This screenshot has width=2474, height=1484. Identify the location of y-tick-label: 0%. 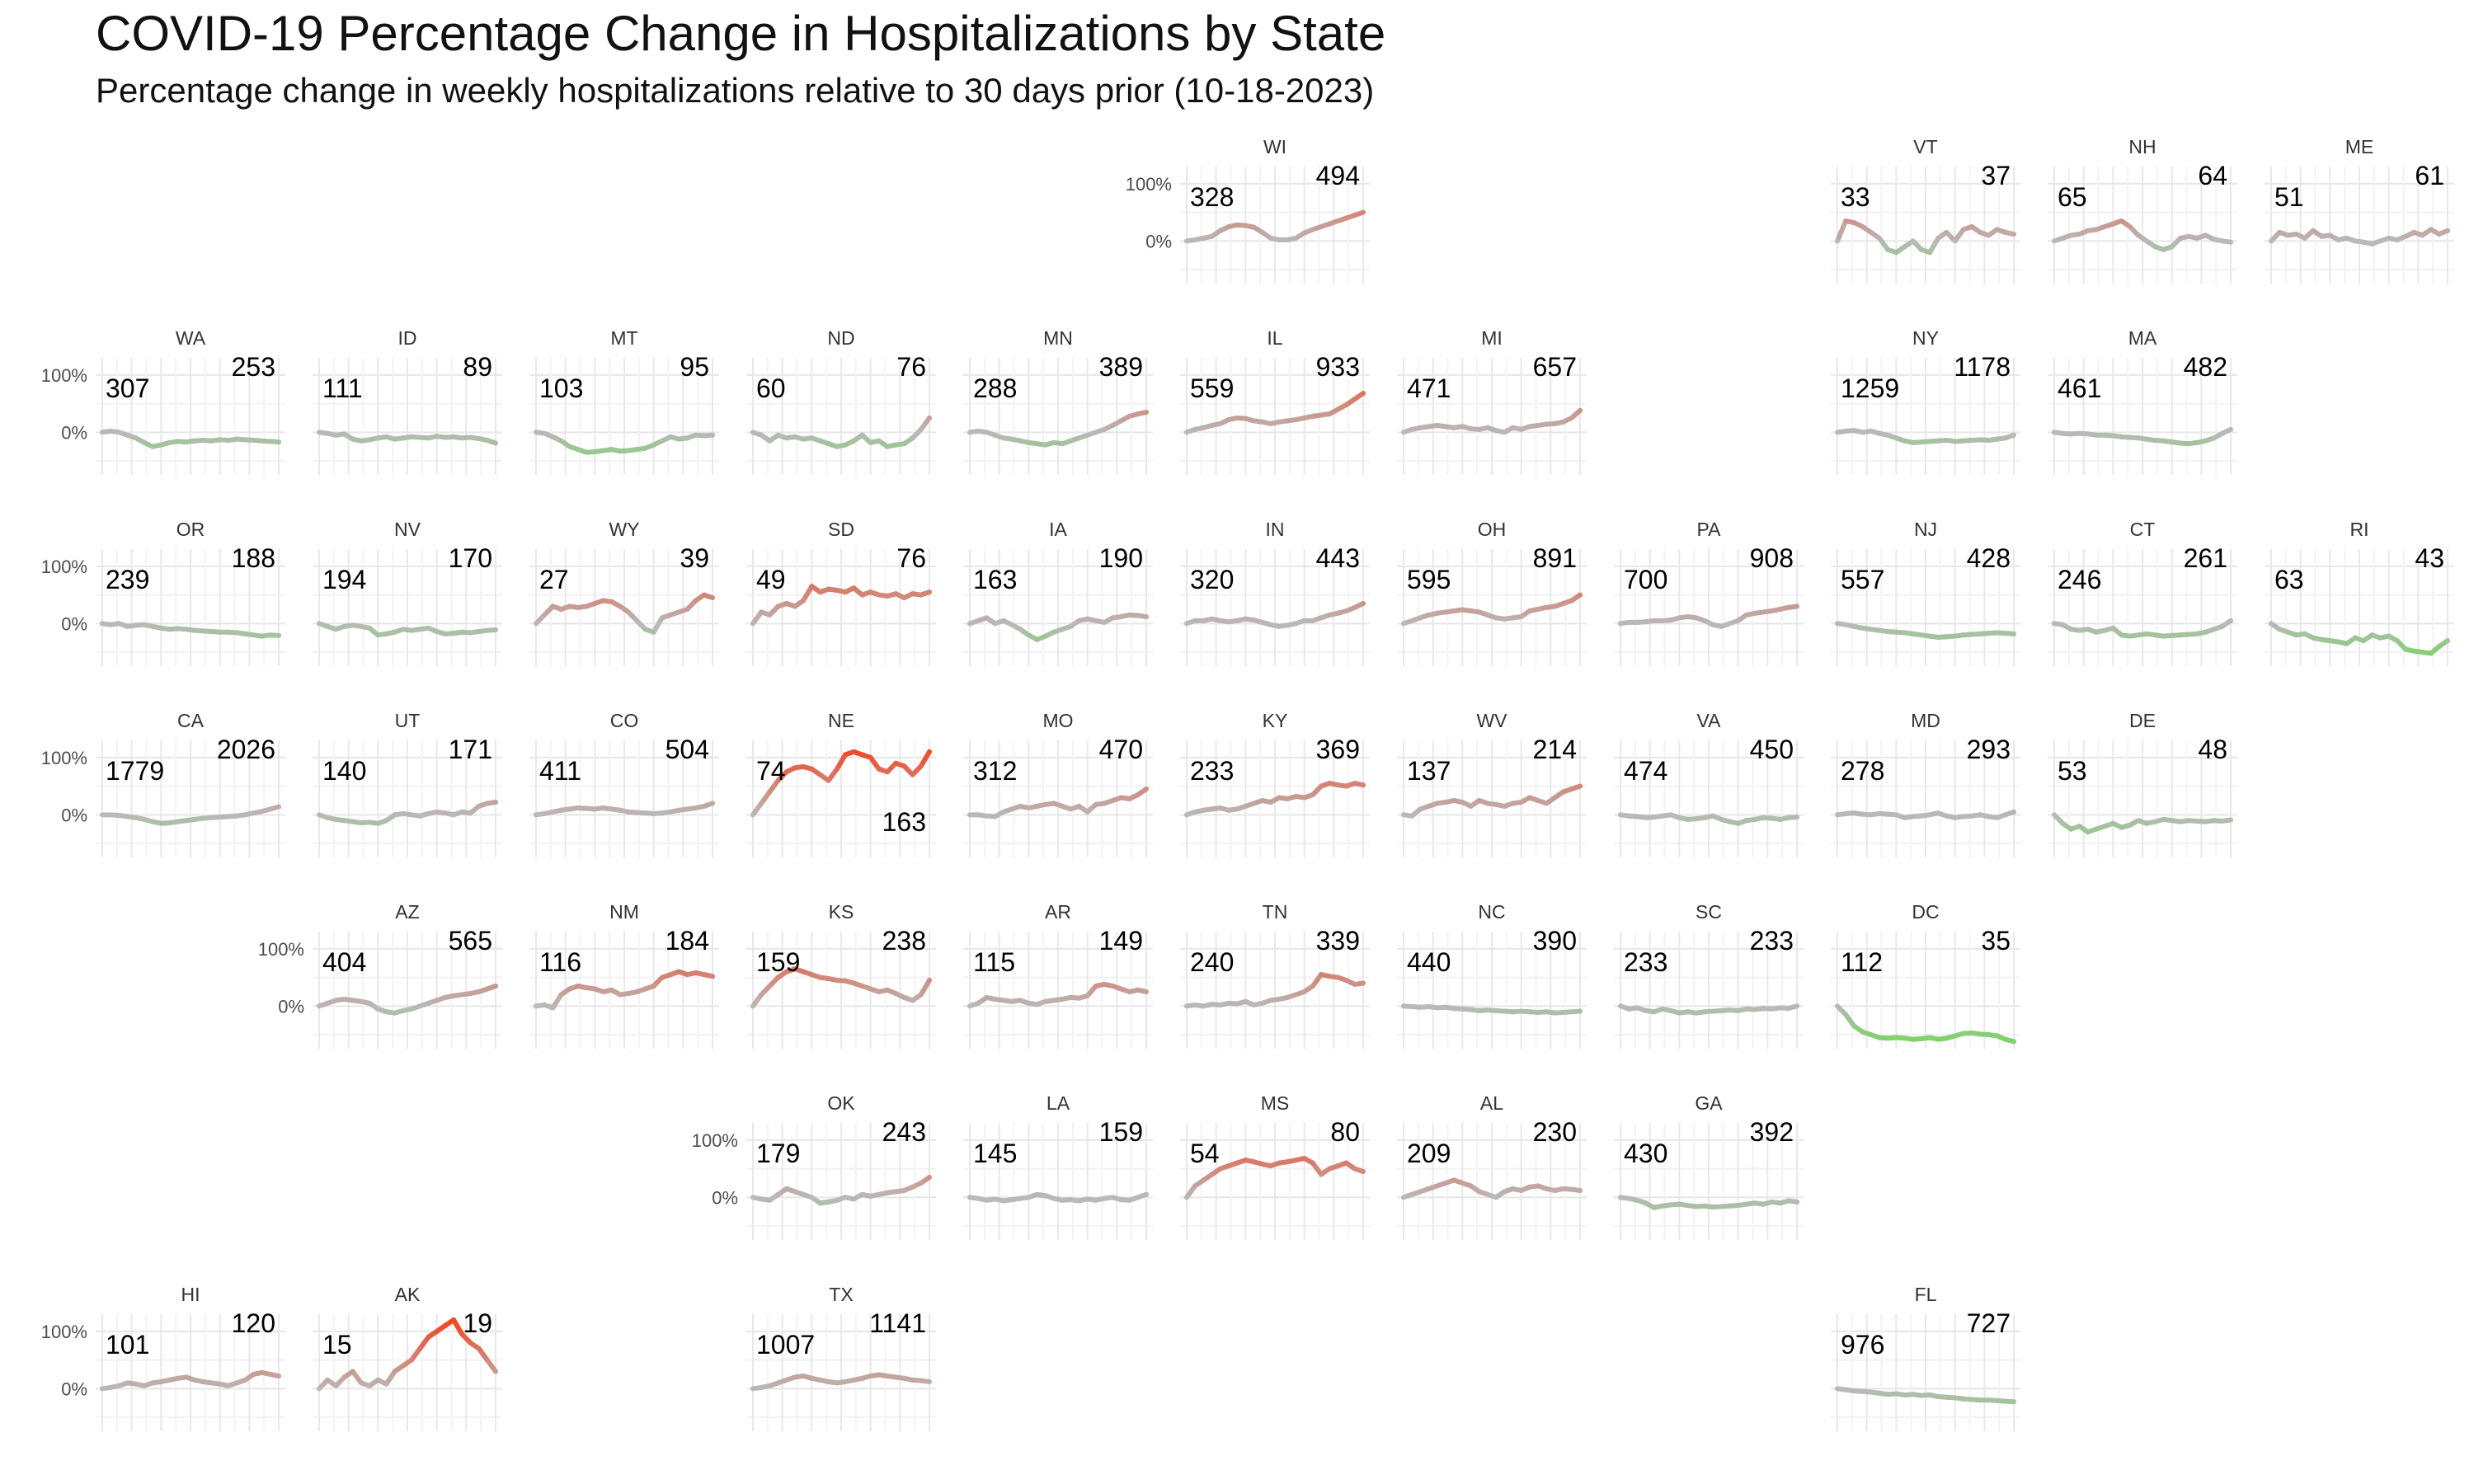
(74, 432).